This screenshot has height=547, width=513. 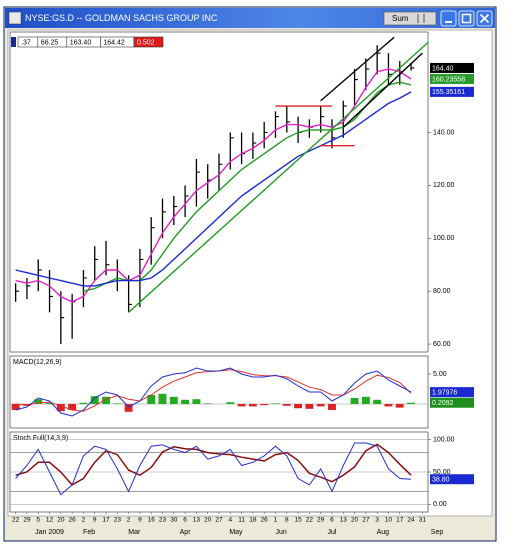 What do you see at coordinates (423, 520) in the screenshot?
I see `x-tick-label: 31` at bounding box center [423, 520].